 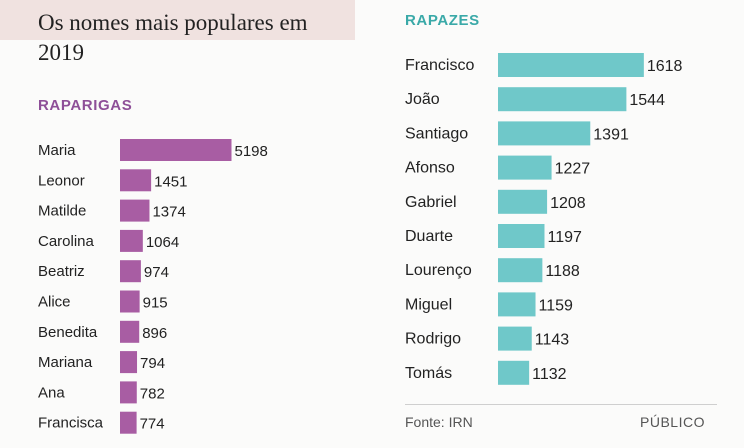 What do you see at coordinates (665, 66) in the screenshot?
I see `boys-value-label: 1618` at bounding box center [665, 66].